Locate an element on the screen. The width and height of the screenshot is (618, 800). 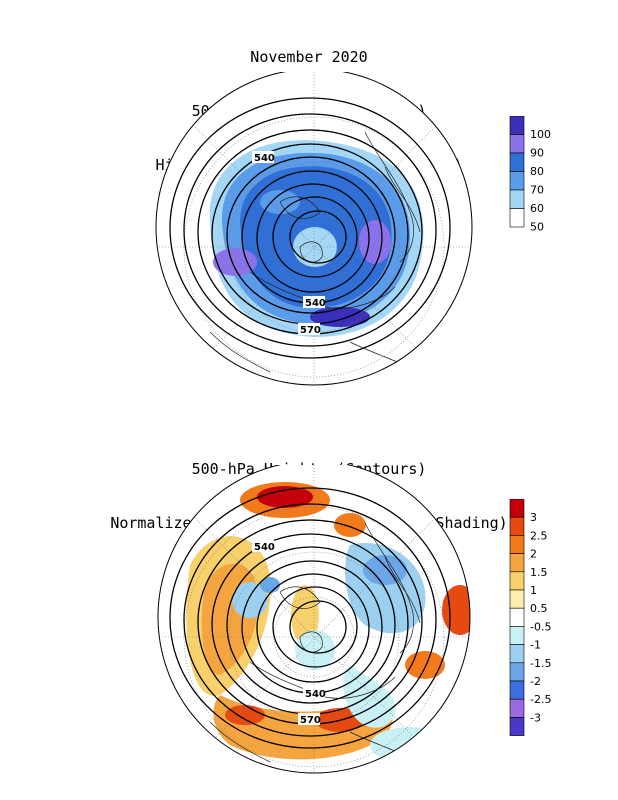
top-title-line-1: November 2020 is located at coordinates (309, 57).